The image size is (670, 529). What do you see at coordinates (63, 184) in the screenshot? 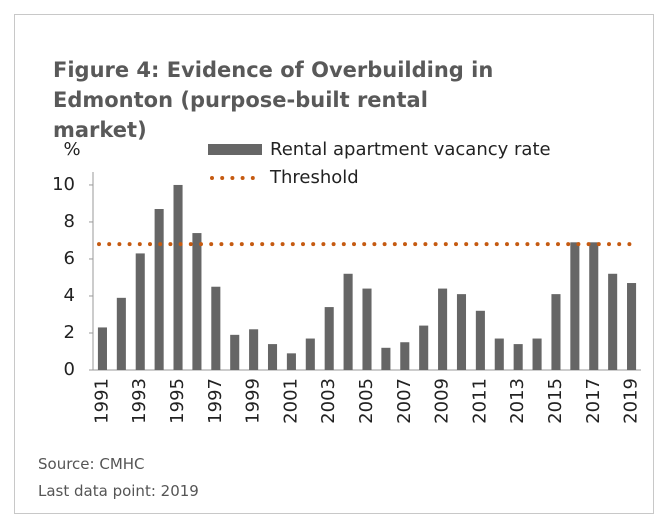
I see `y-tick-label: 10` at bounding box center [63, 184].